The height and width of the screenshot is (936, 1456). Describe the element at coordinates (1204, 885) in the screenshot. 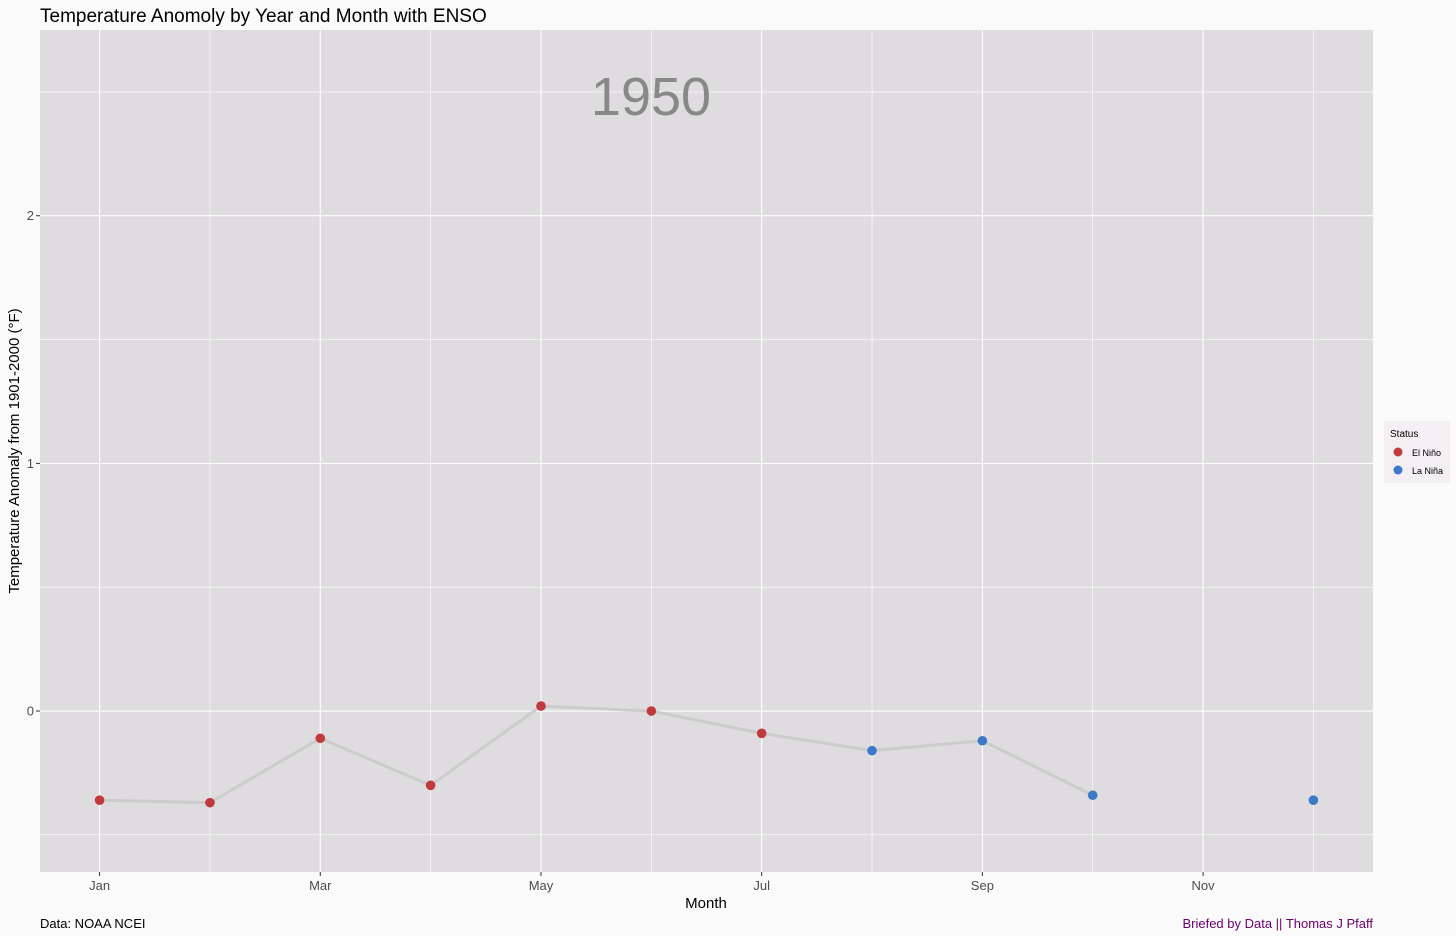

I see `x-tick-label: Nov` at that location.